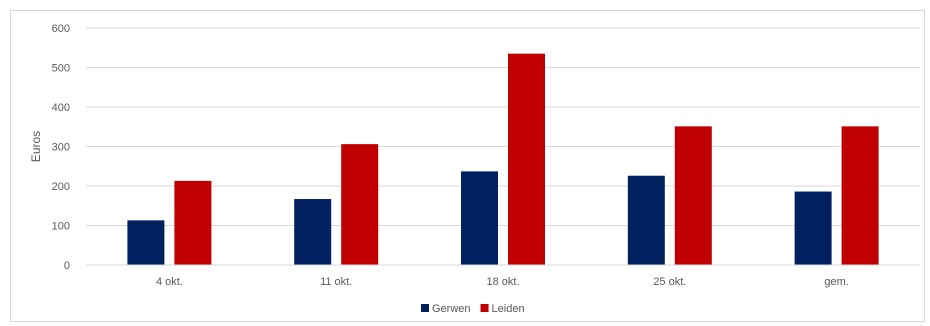 The image size is (930, 326). What do you see at coordinates (61, 108) in the screenshot?
I see `y-tick-label: 400` at bounding box center [61, 108].